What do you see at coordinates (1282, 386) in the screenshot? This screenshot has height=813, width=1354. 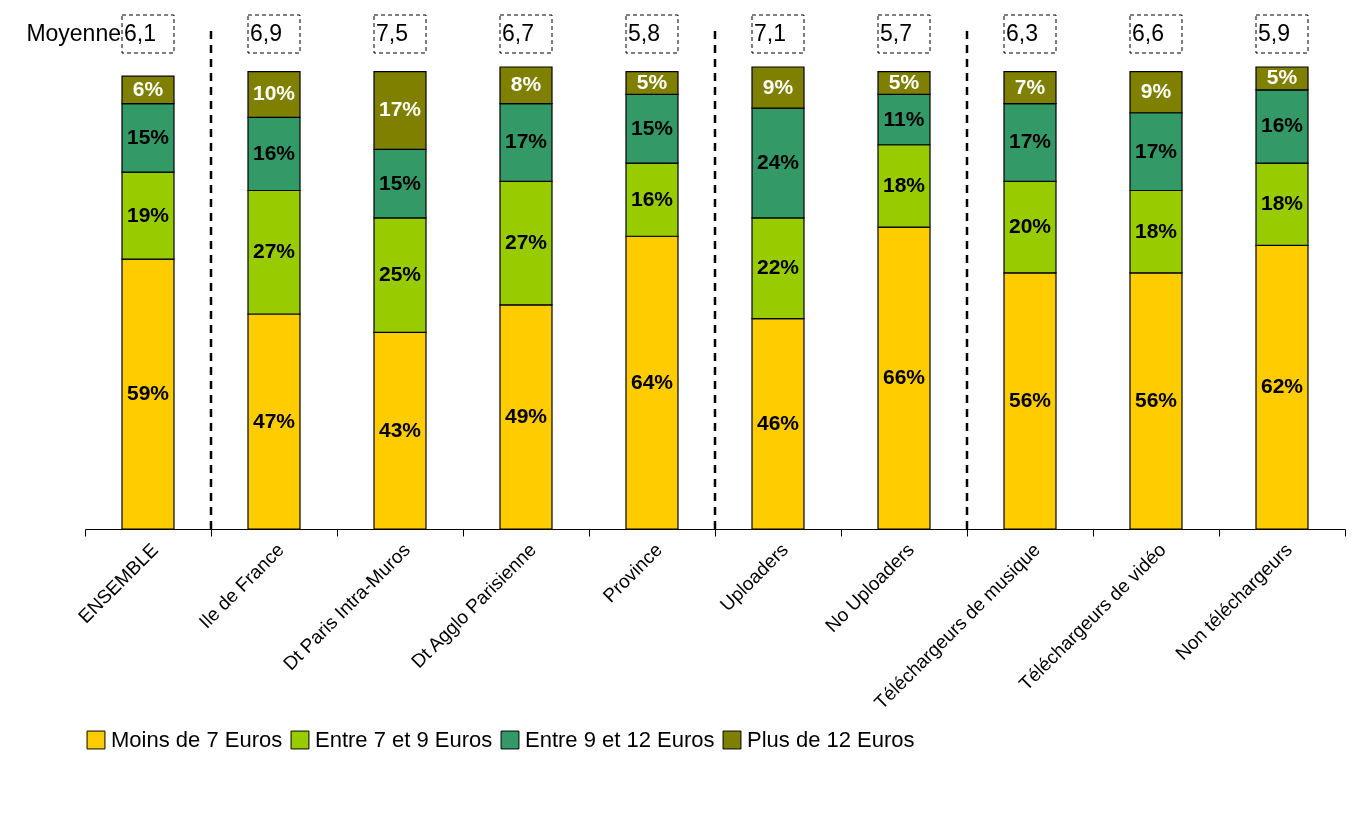 I see `data-label: 62%` at bounding box center [1282, 386].